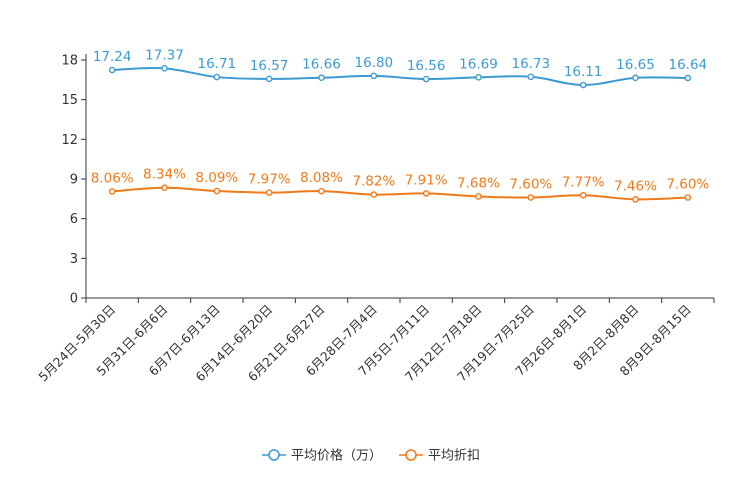 This screenshot has width=744, height=500. I want to click on data-label: 7.91%, so click(426, 180).